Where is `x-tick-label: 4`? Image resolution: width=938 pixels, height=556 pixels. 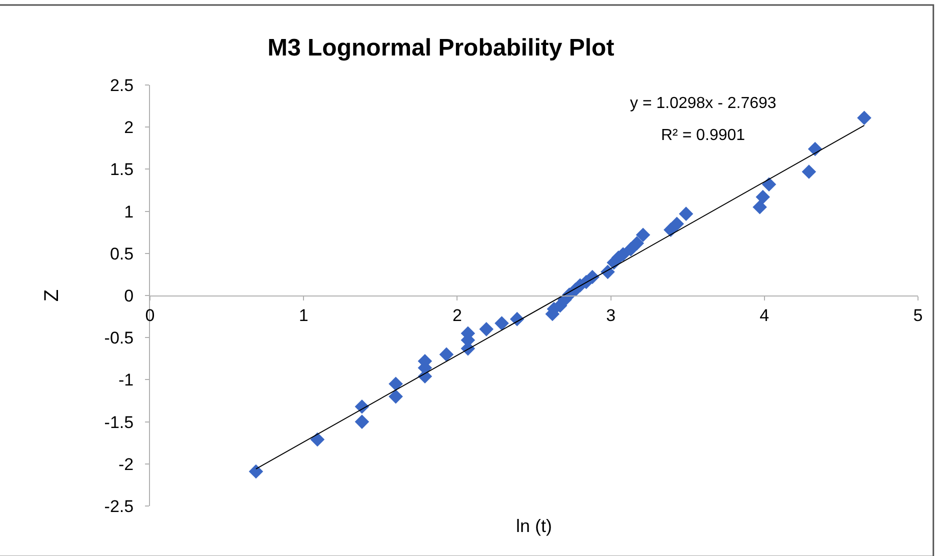 x-tick-label: 4 is located at coordinates (765, 315).